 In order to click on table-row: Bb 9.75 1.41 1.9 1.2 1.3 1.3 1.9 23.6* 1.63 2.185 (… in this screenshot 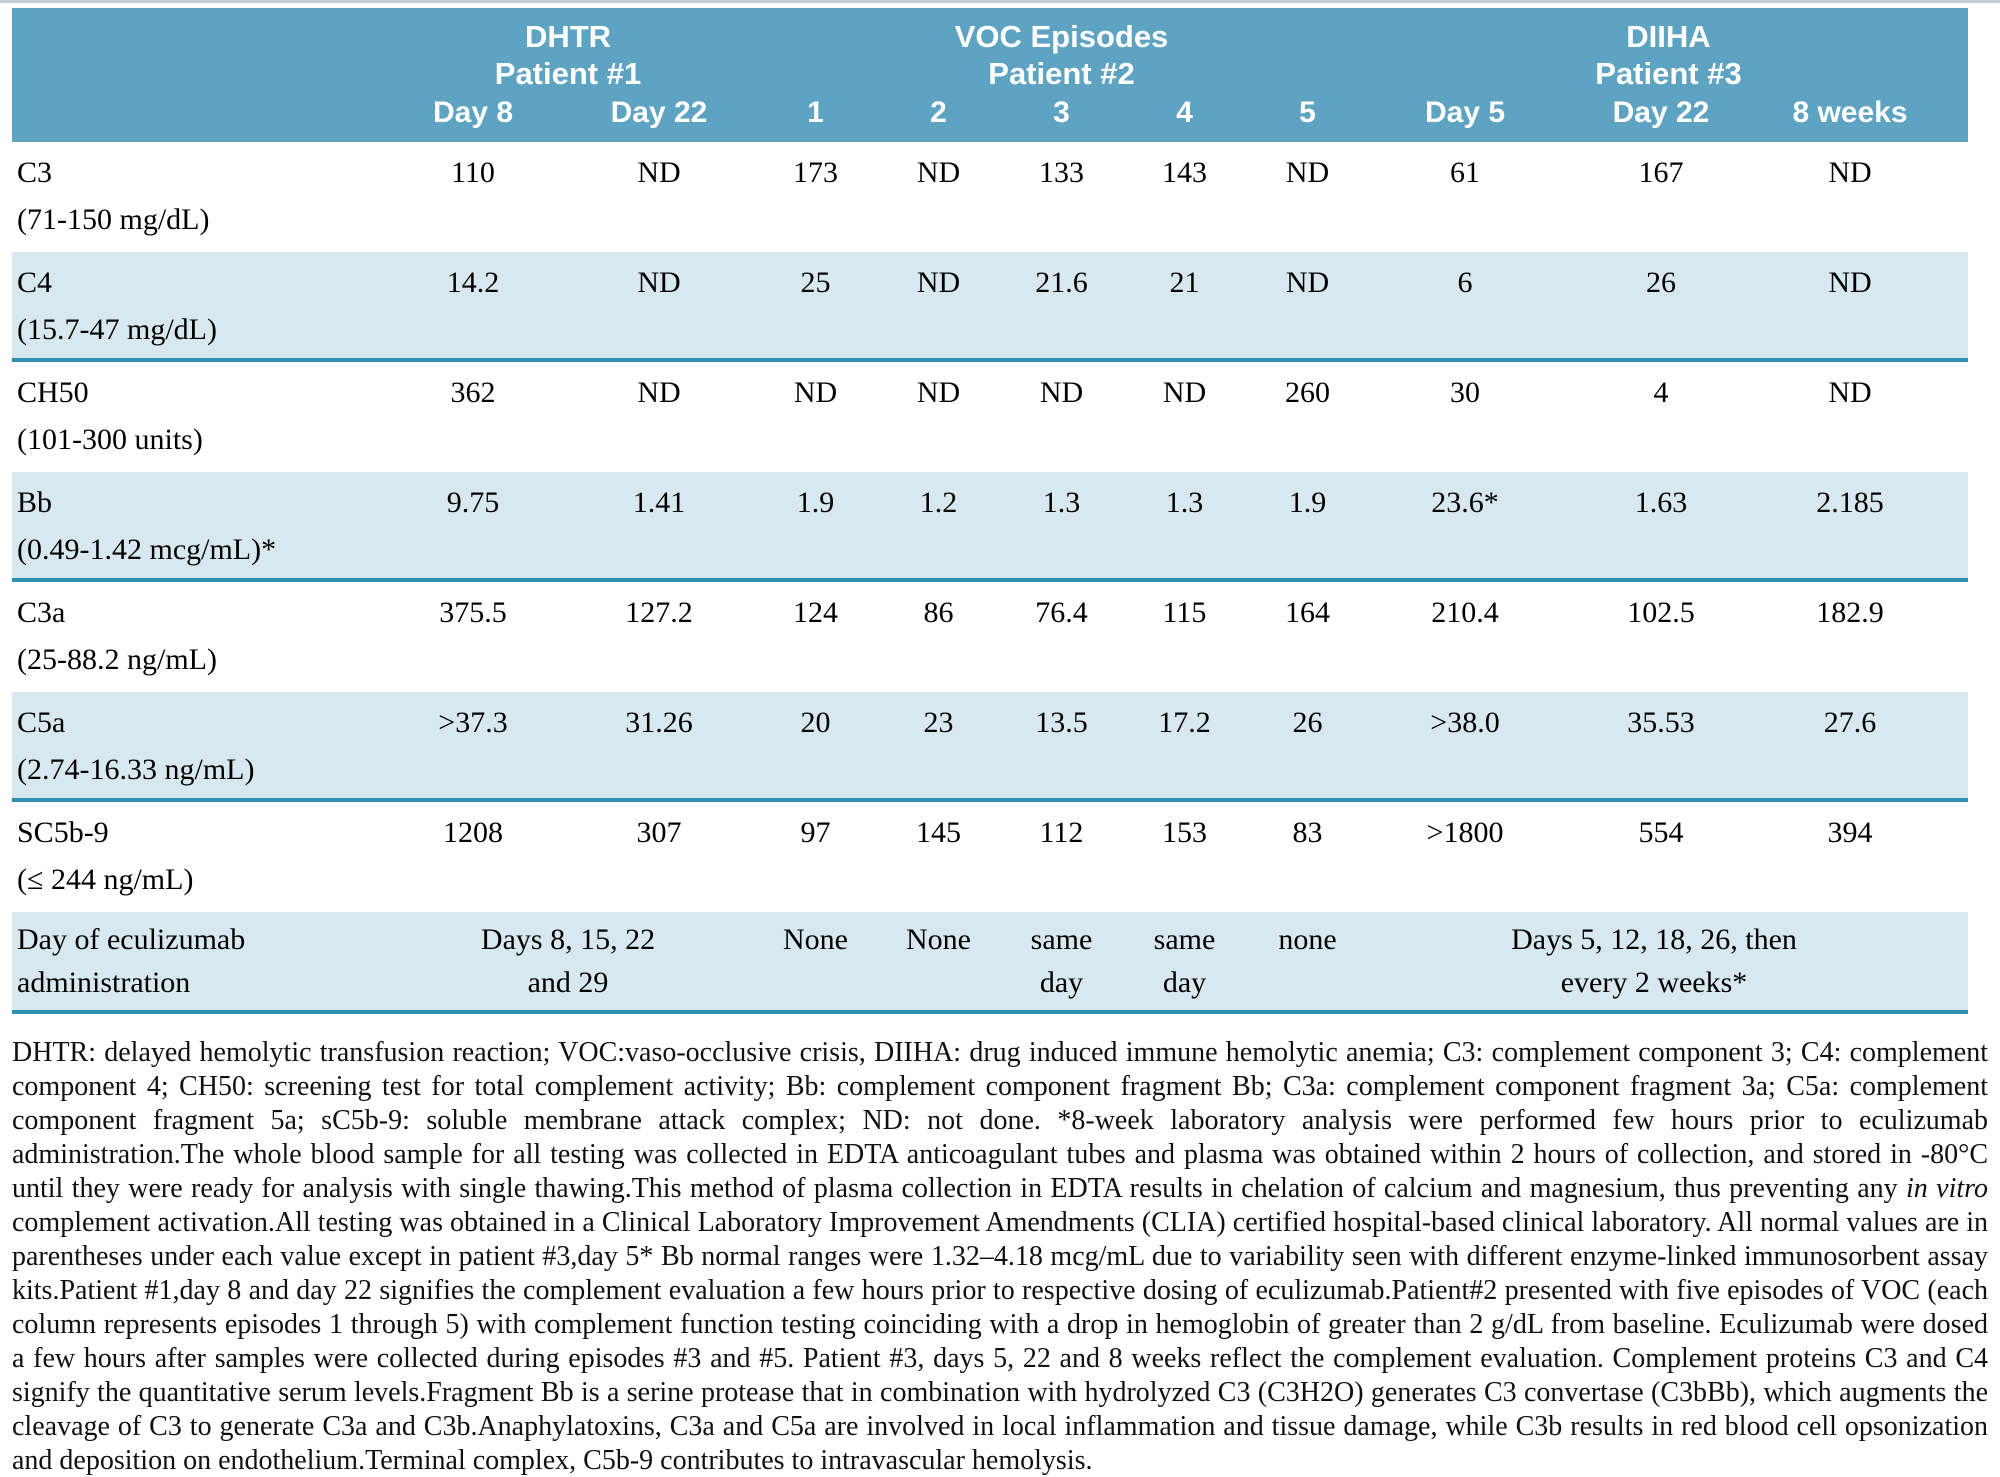, I will do `click(990, 527)`.